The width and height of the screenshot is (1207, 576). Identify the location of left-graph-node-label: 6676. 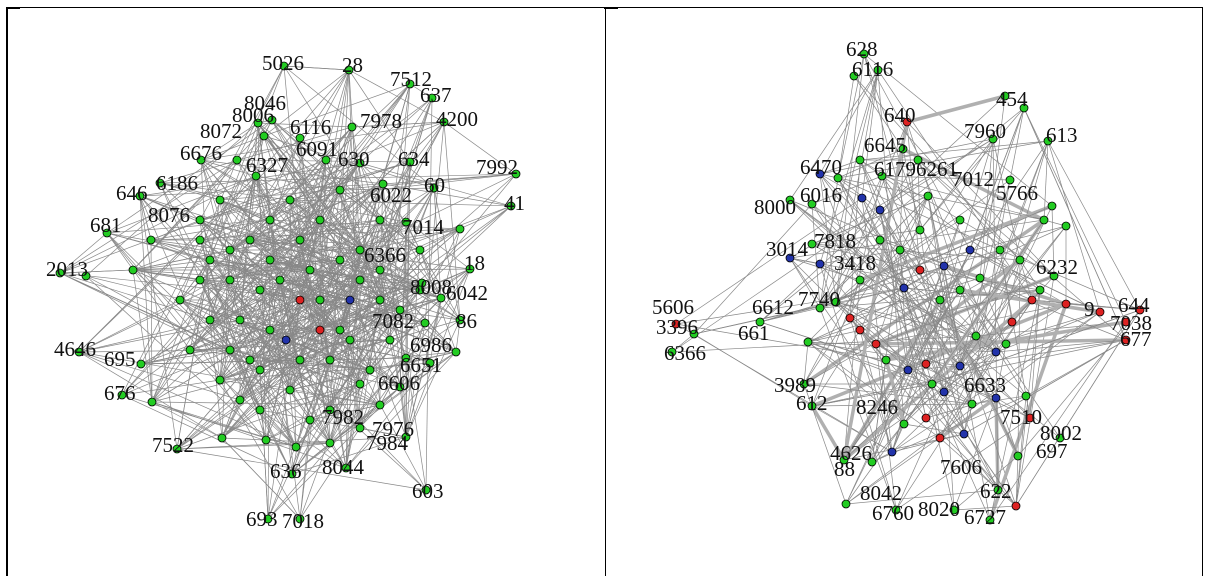
(201, 153).